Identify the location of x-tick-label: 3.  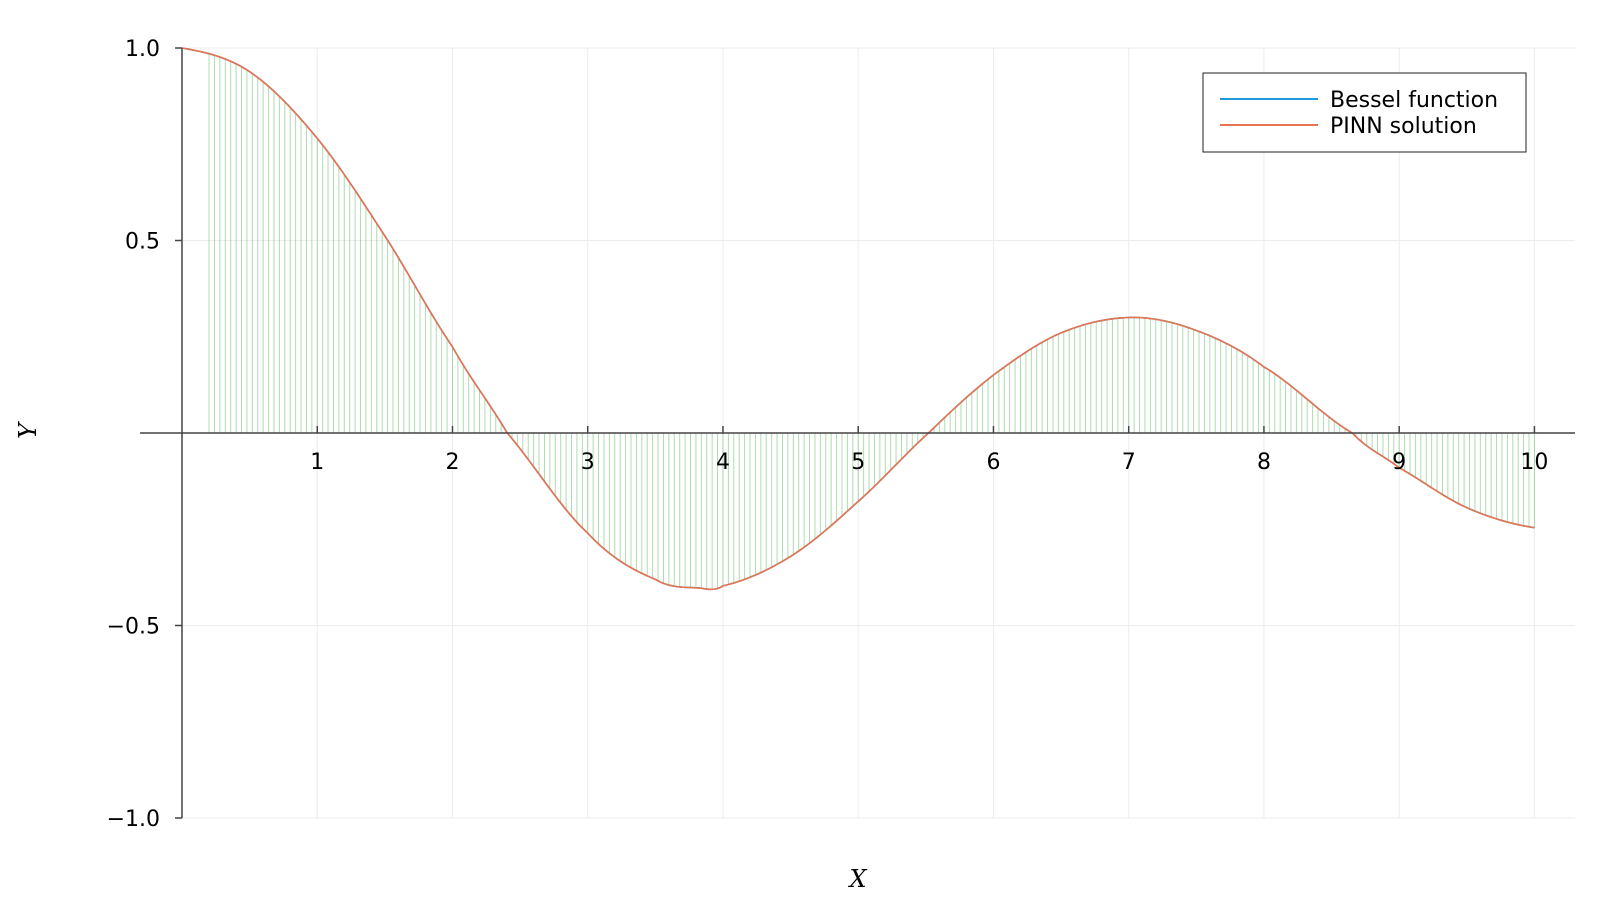
(588, 462).